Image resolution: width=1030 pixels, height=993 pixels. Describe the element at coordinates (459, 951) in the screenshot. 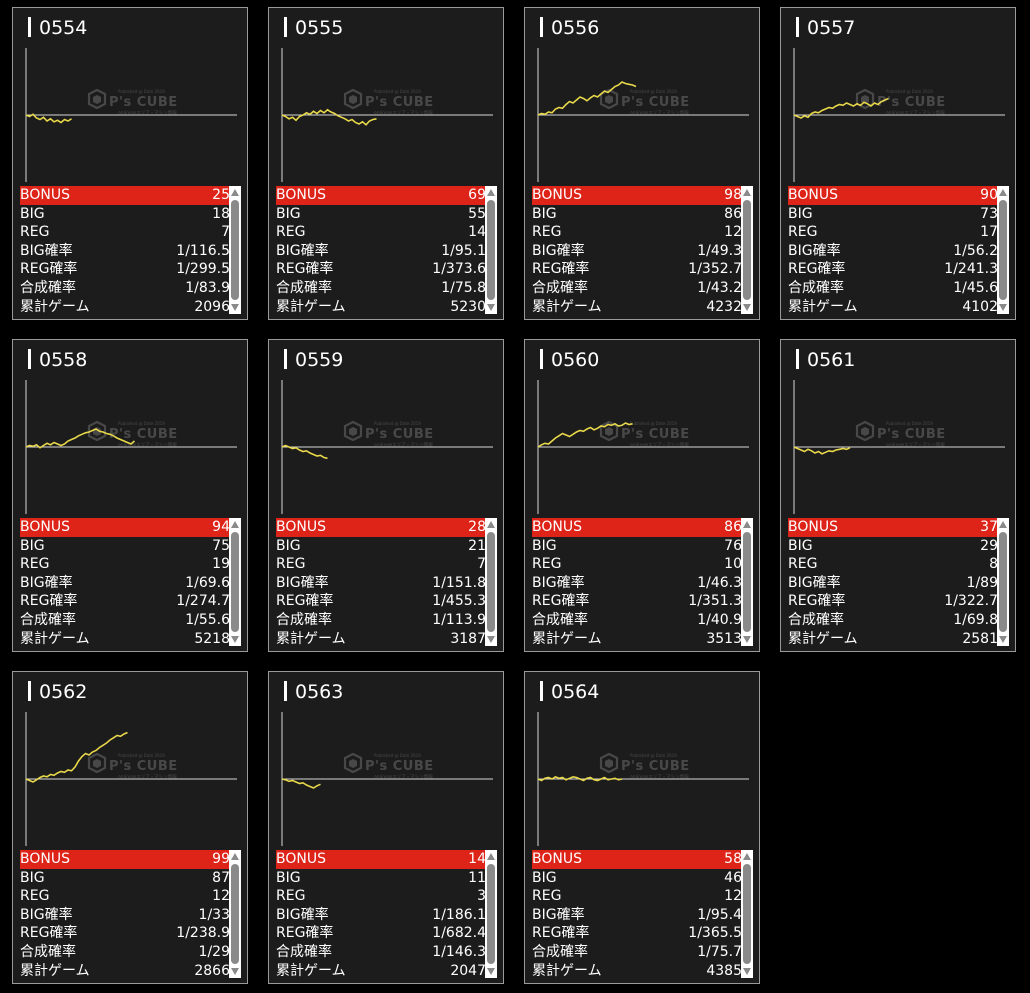

I see `total-rate-value: 1/146.3` at that location.